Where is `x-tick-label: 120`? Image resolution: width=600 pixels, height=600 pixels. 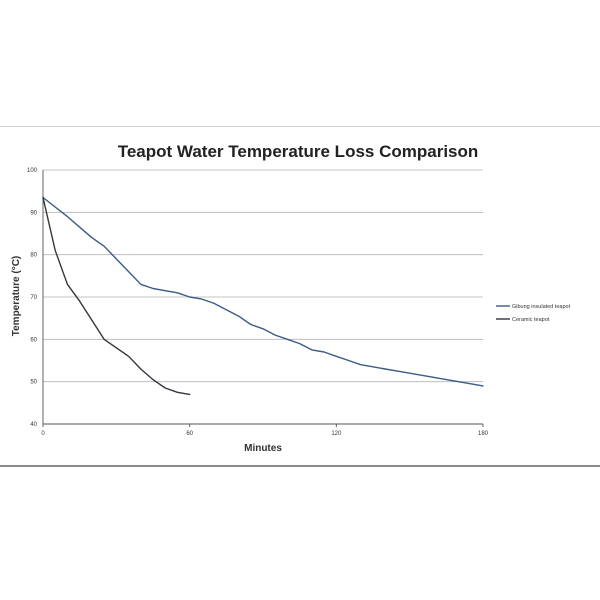 x-tick-label: 120 is located at coordinates (336, 434).